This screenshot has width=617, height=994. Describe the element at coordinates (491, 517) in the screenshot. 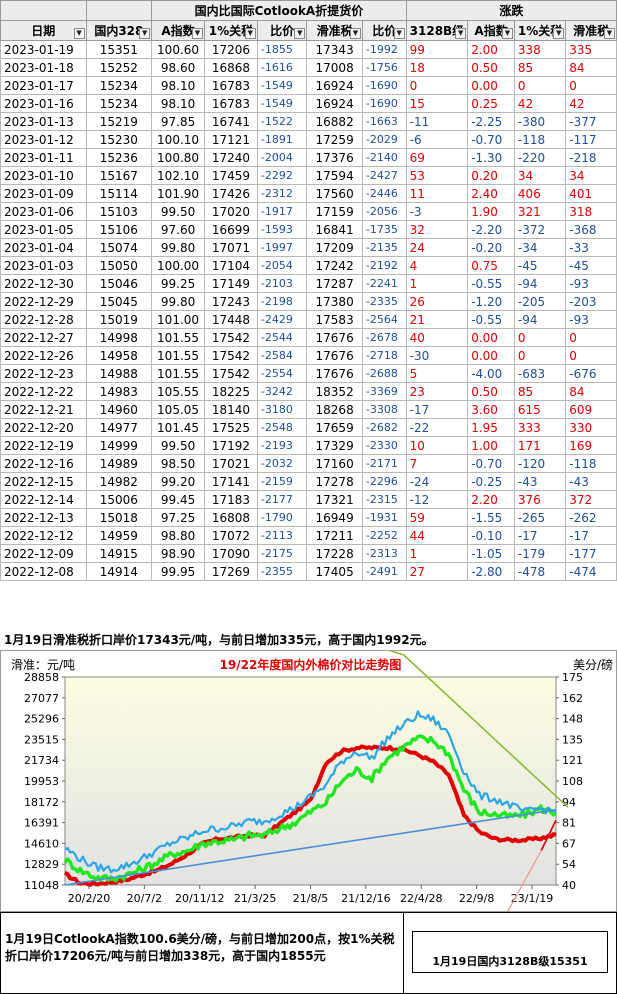

I see `cell-a-index-change: -1.55` at that location.